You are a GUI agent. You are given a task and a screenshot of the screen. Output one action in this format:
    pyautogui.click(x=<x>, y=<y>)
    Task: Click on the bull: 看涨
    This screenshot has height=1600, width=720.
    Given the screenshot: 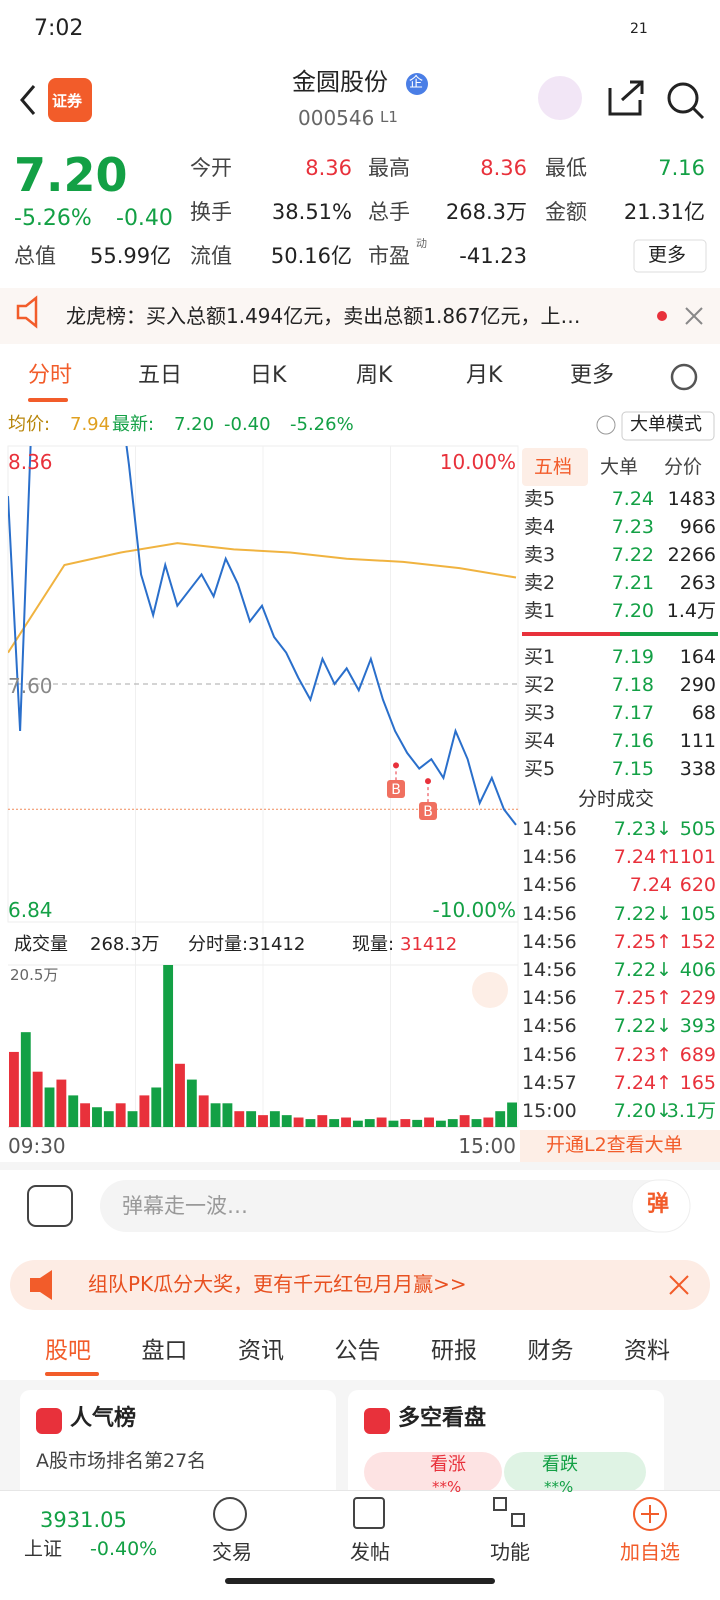 What is the action you would take?
    pyautogui.click(x=448, y=1464)
    